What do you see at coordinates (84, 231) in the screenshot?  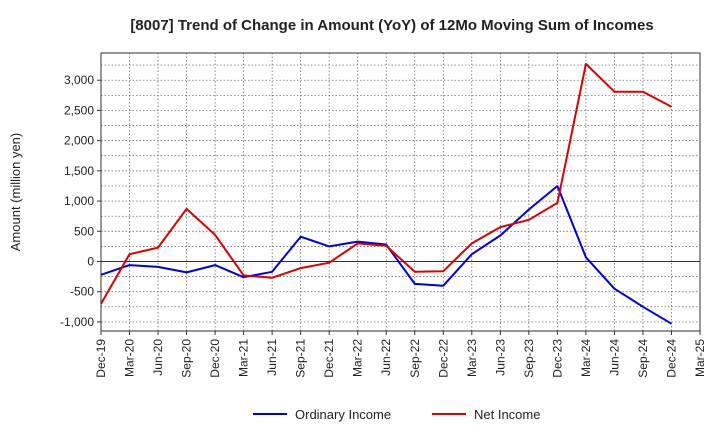 I see `y-tick-label: 500` at bounding box center [84, 231].